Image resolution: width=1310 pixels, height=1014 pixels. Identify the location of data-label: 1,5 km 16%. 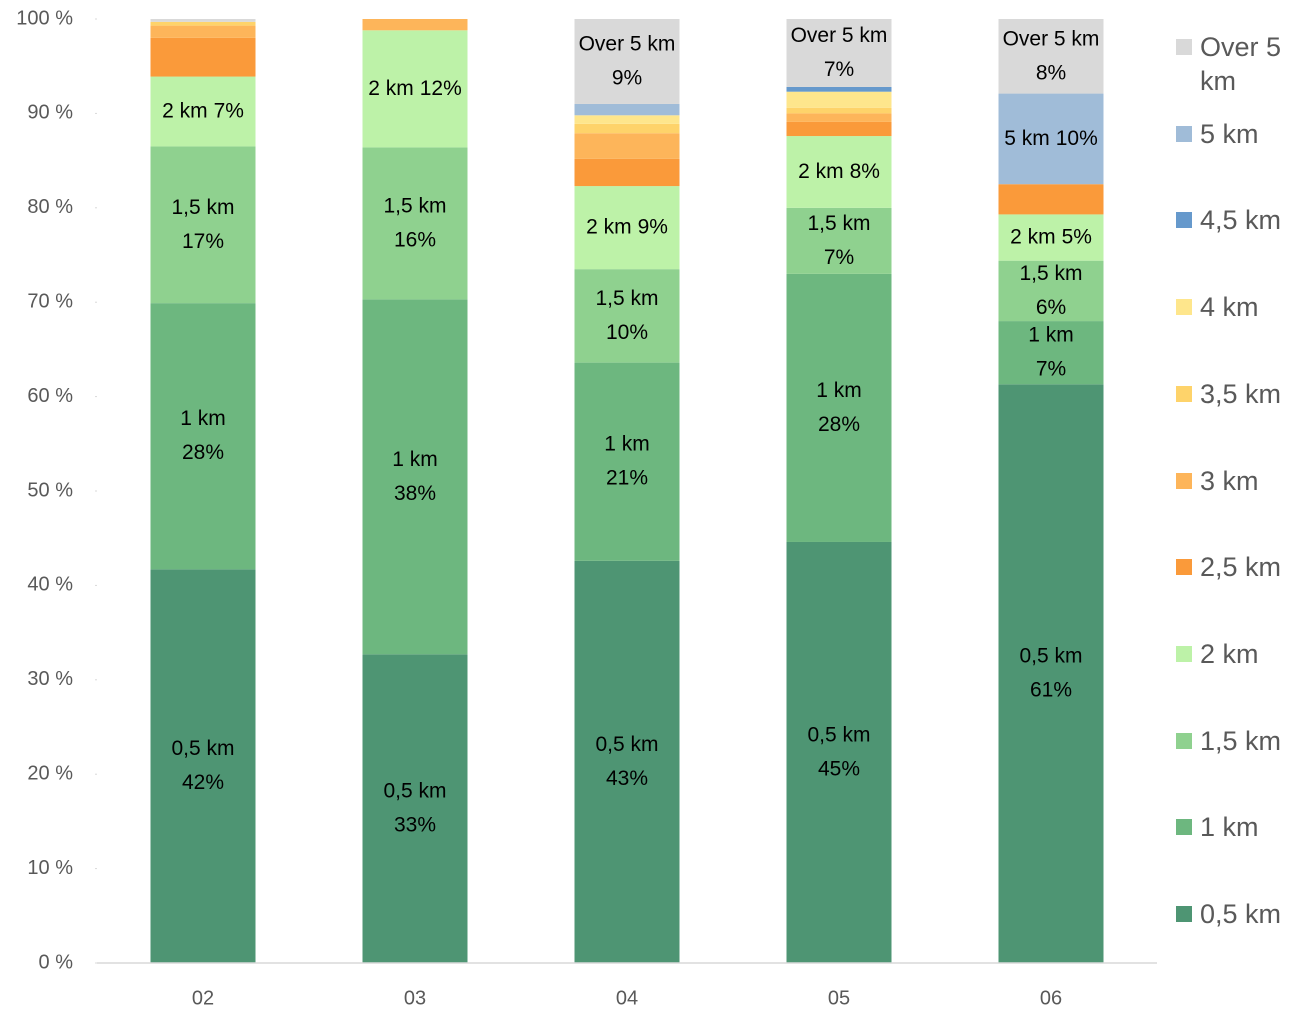
(414, 222).